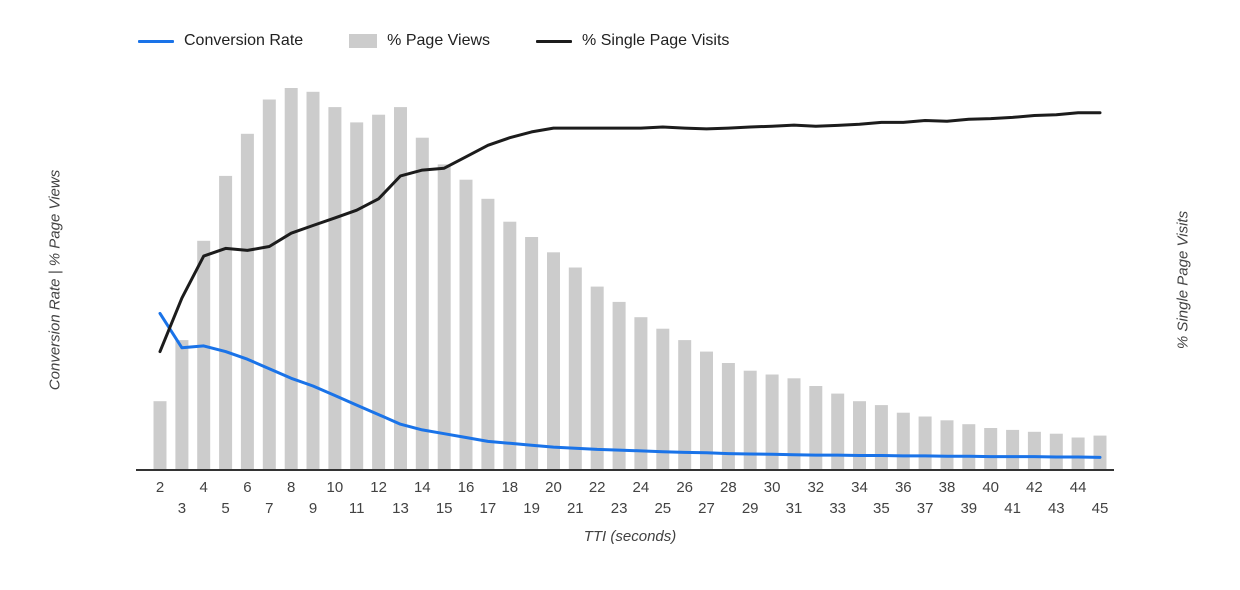  Describe the element at coordinates (363, 41) in the screenshot. I see `legend-swatch-page-views` at that location.